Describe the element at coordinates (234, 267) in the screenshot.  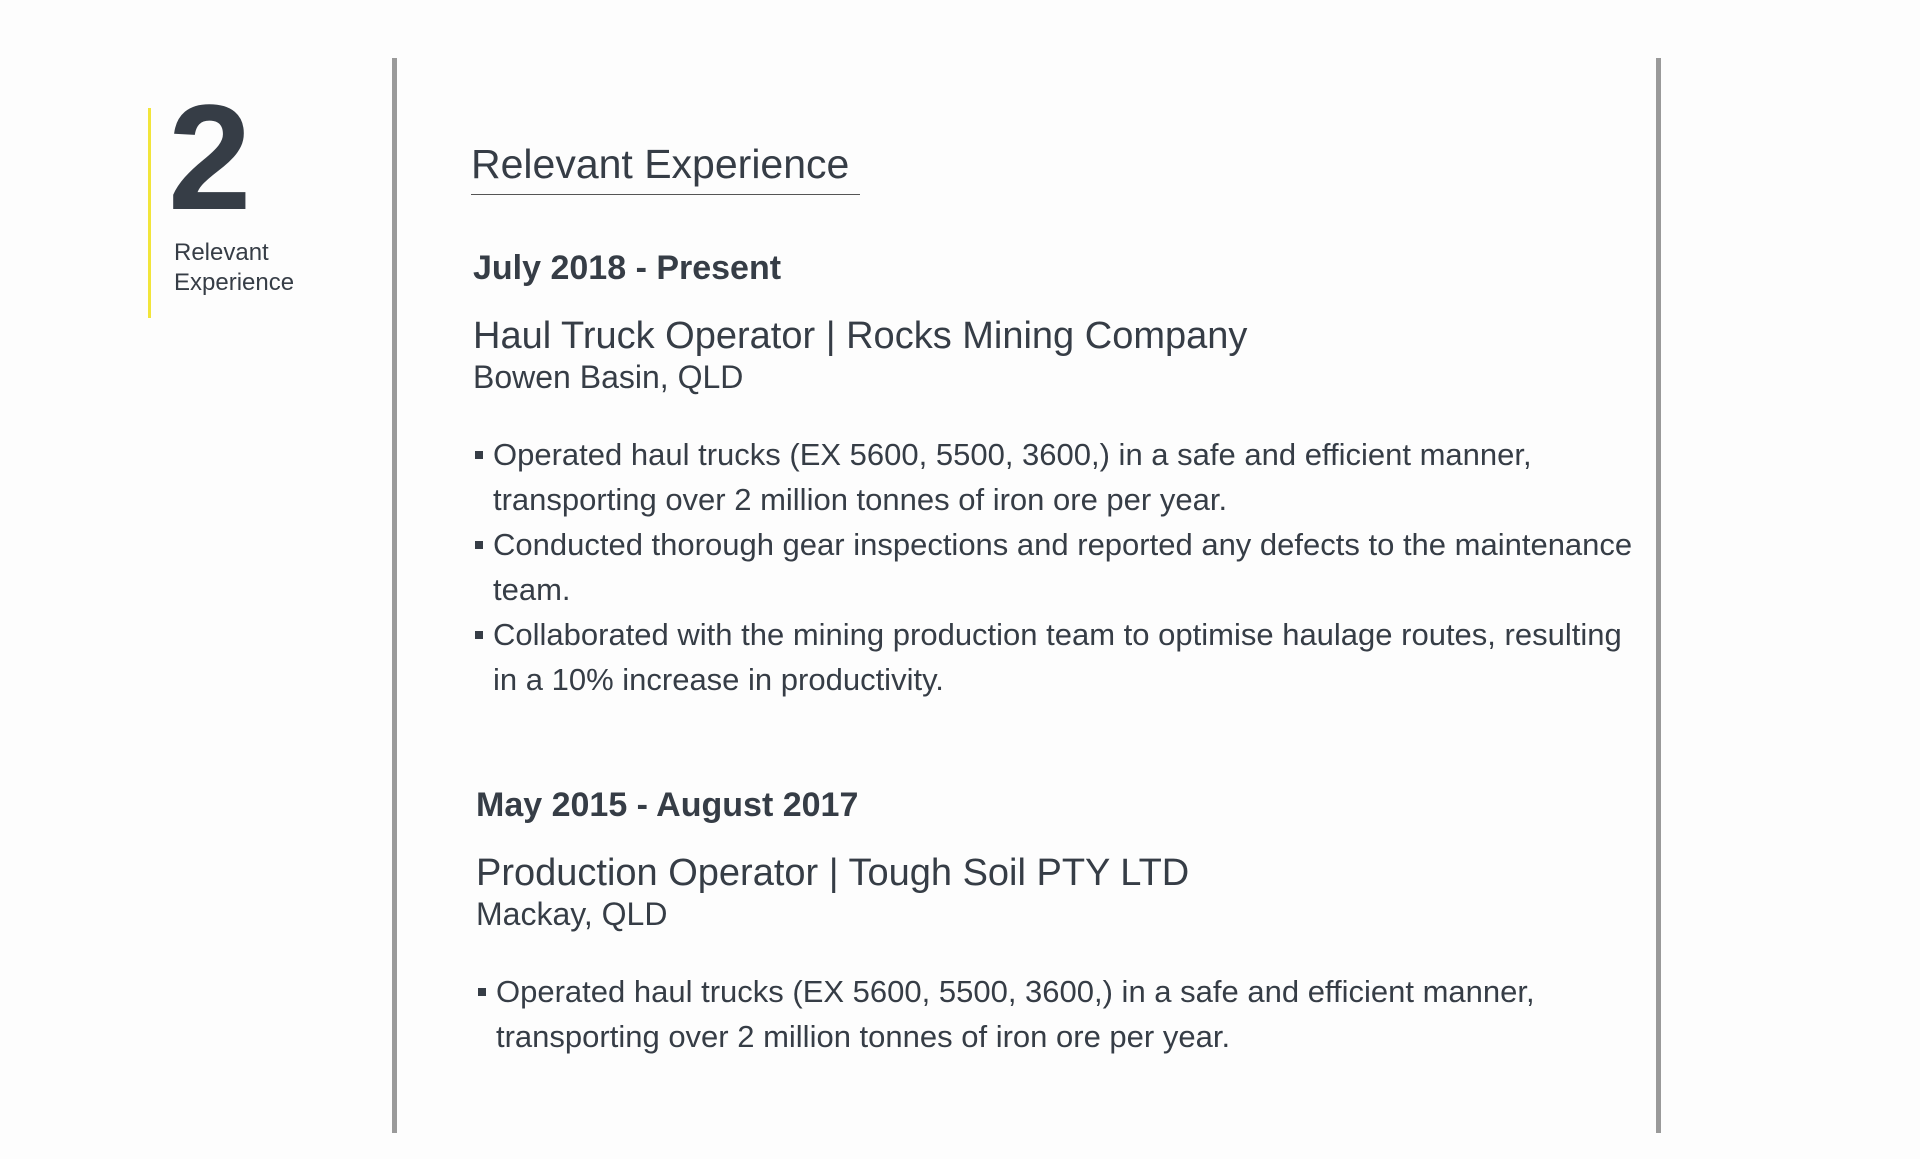
I see `sidebar-label: Relevant Experience` at that location.